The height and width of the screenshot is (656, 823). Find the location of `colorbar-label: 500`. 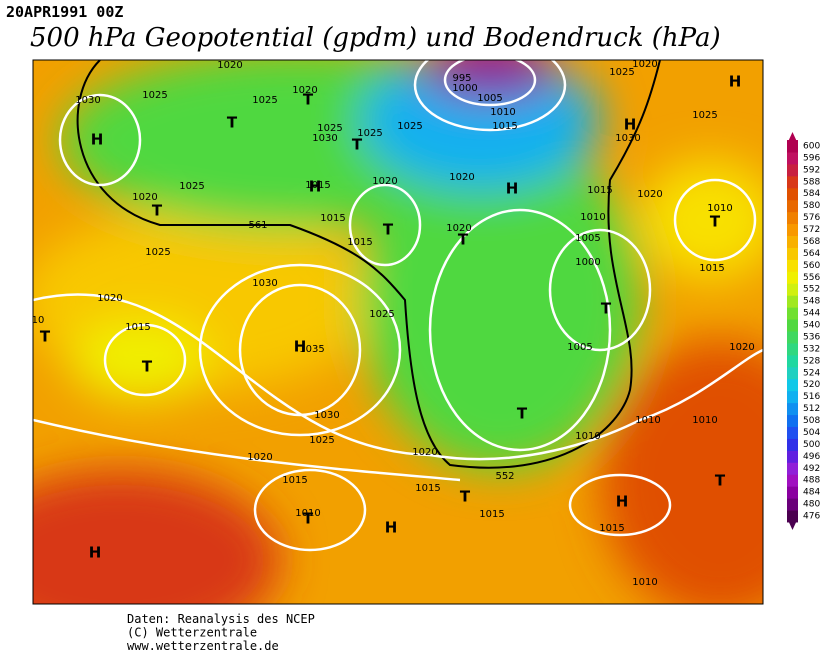

colorbar-label: 500 is located at coordinates (811, 445).